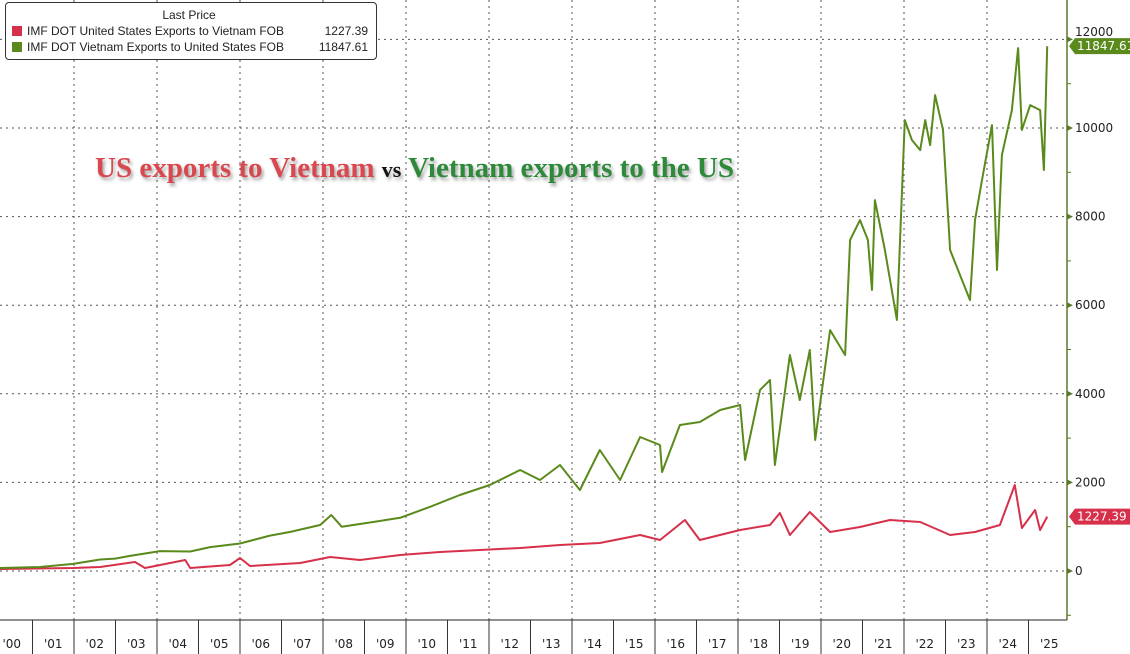 The width and height of the screenshot is (1130, 654). Describe the element at coordinates (1094, 128) in the screenshot. I see `y-tick-label: 10000` at that location.